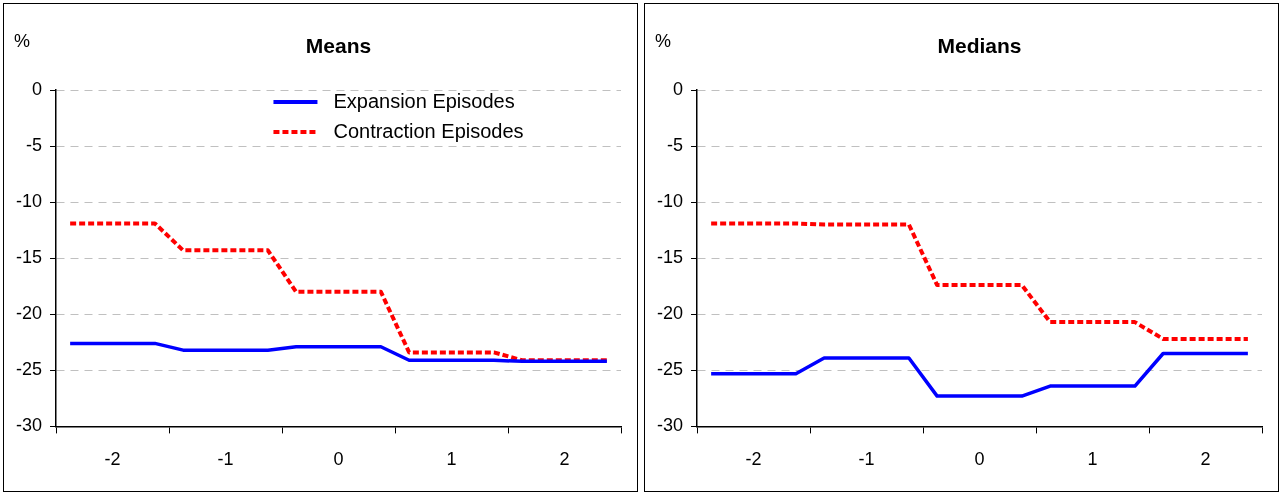  What do you see at coordinates (424, 100) in the screenshot?
I see `legend-label: Expansion Episodes` at bounding box center [424, 100].